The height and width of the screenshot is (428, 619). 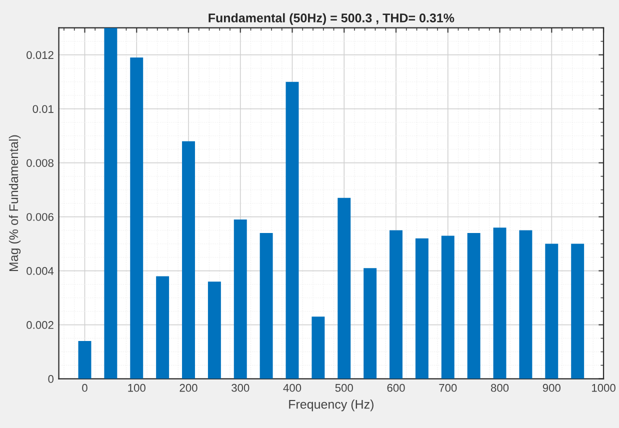 I want to click on x-tick-label: 0, so click(x=85, y=388).